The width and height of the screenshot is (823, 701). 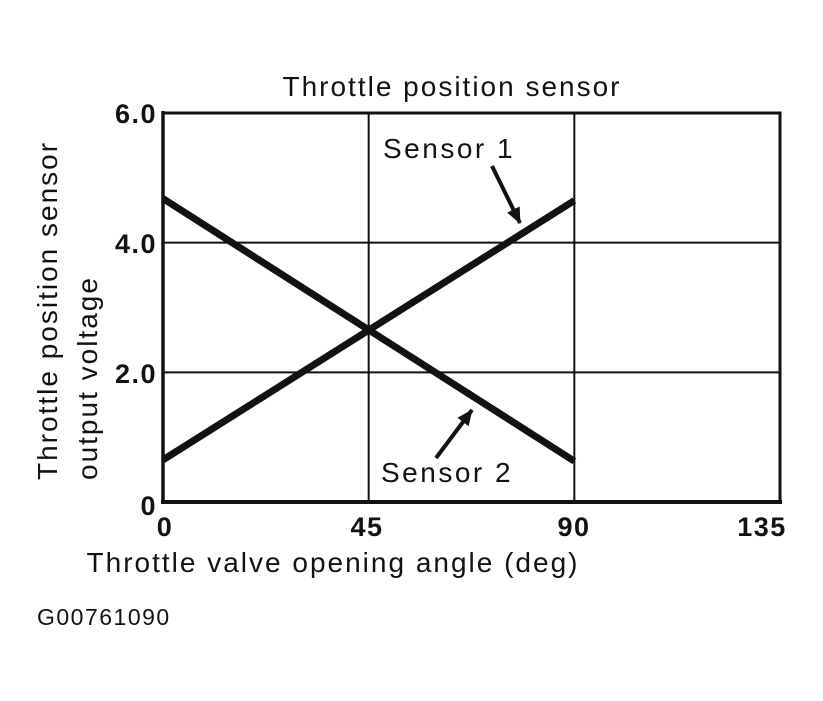 What do you see at coordinates (447, 472) in the screenshot?
I see `sensor2-label: Sensor 2` at bounding box center [447, 472].